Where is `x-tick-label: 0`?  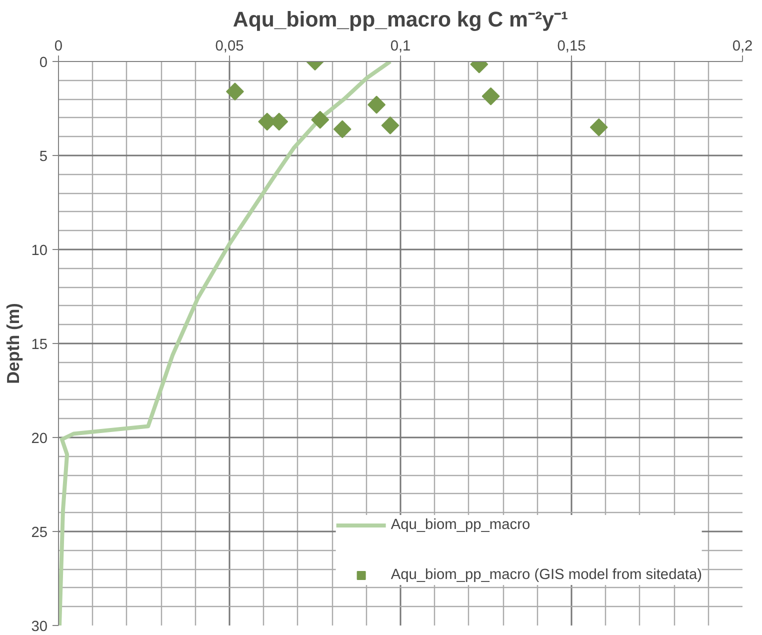 x-tick-label: 0 is located at coordinates (58, 46).